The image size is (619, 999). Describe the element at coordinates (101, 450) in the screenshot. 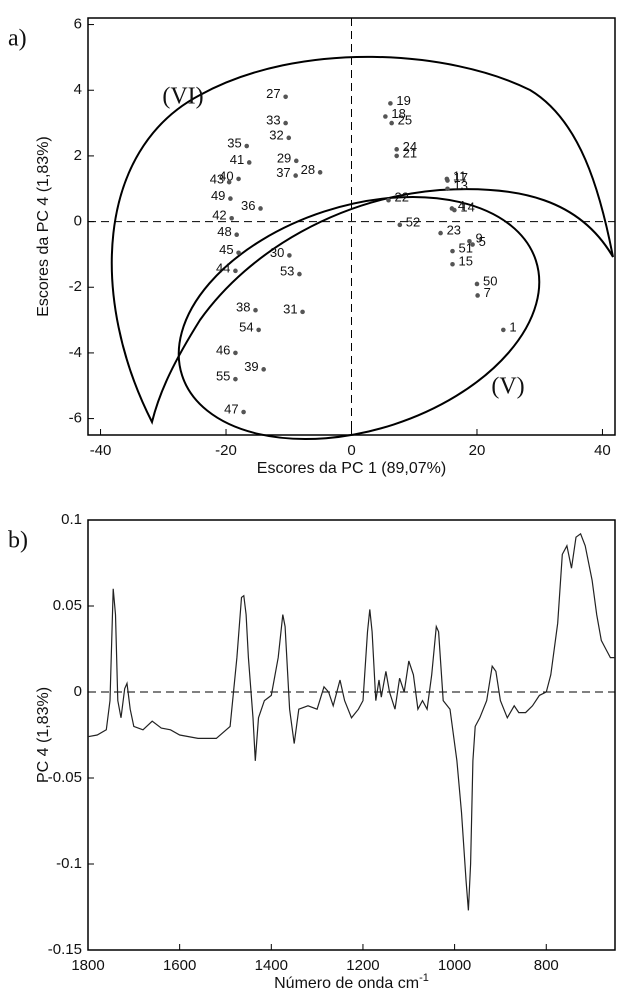

I see `x-tick-label: -40` at that location.